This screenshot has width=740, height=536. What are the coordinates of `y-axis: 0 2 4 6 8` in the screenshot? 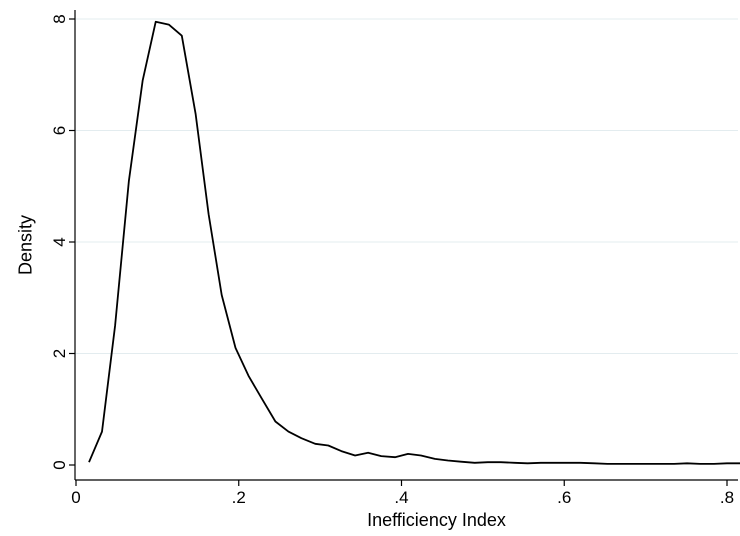 It's located at (63, 245).